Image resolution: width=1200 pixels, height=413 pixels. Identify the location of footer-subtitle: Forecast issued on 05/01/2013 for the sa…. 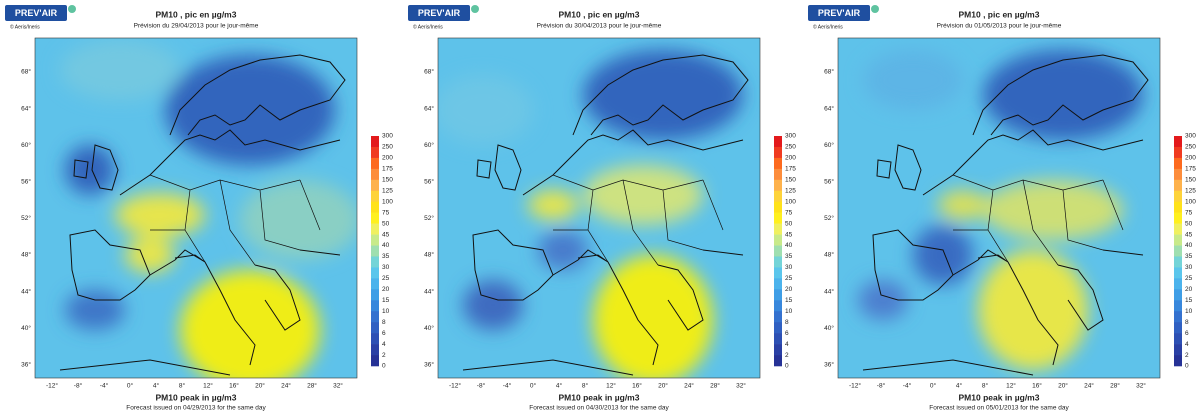
(999, 408).